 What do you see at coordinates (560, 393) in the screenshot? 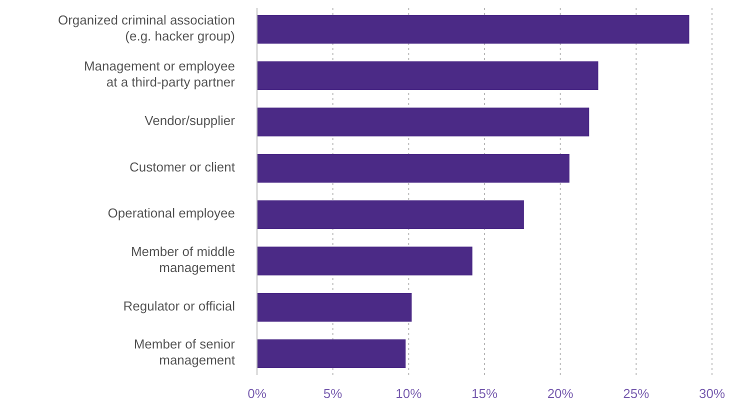
I see `x-tick-label: 20%` at bounding box center [560, 393].